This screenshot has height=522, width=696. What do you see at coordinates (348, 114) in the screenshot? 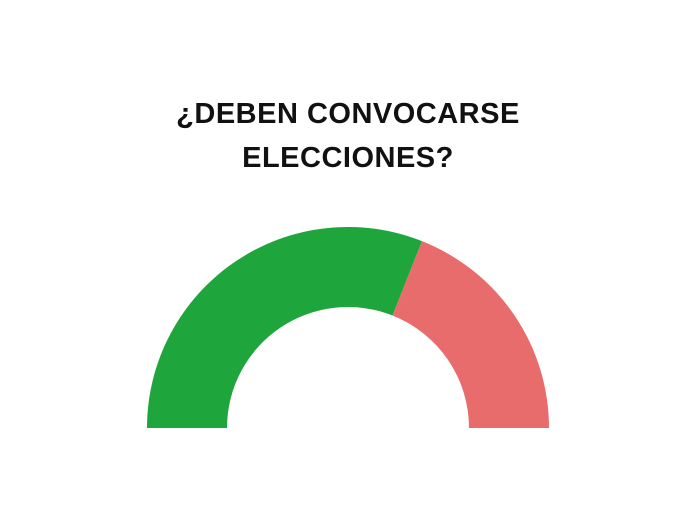
I see `chart-title-line-1: ¿DEBEN CONVOCARSE` at bounding box center [348, 114].